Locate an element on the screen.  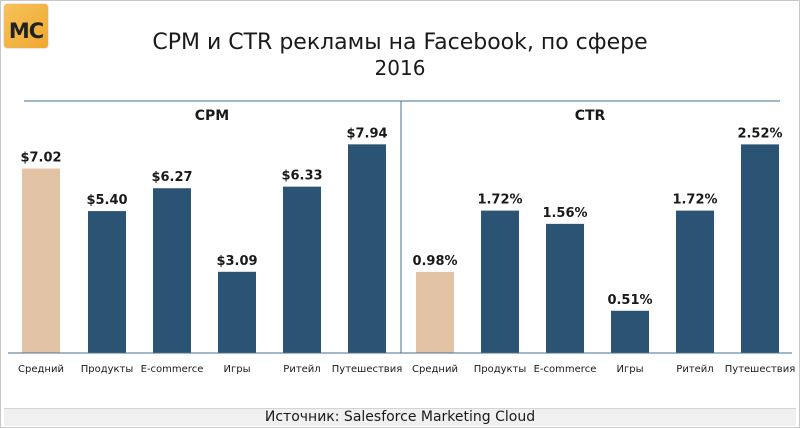
ctr-value-label-5: 2.52% is located at coordinates (759, 133).